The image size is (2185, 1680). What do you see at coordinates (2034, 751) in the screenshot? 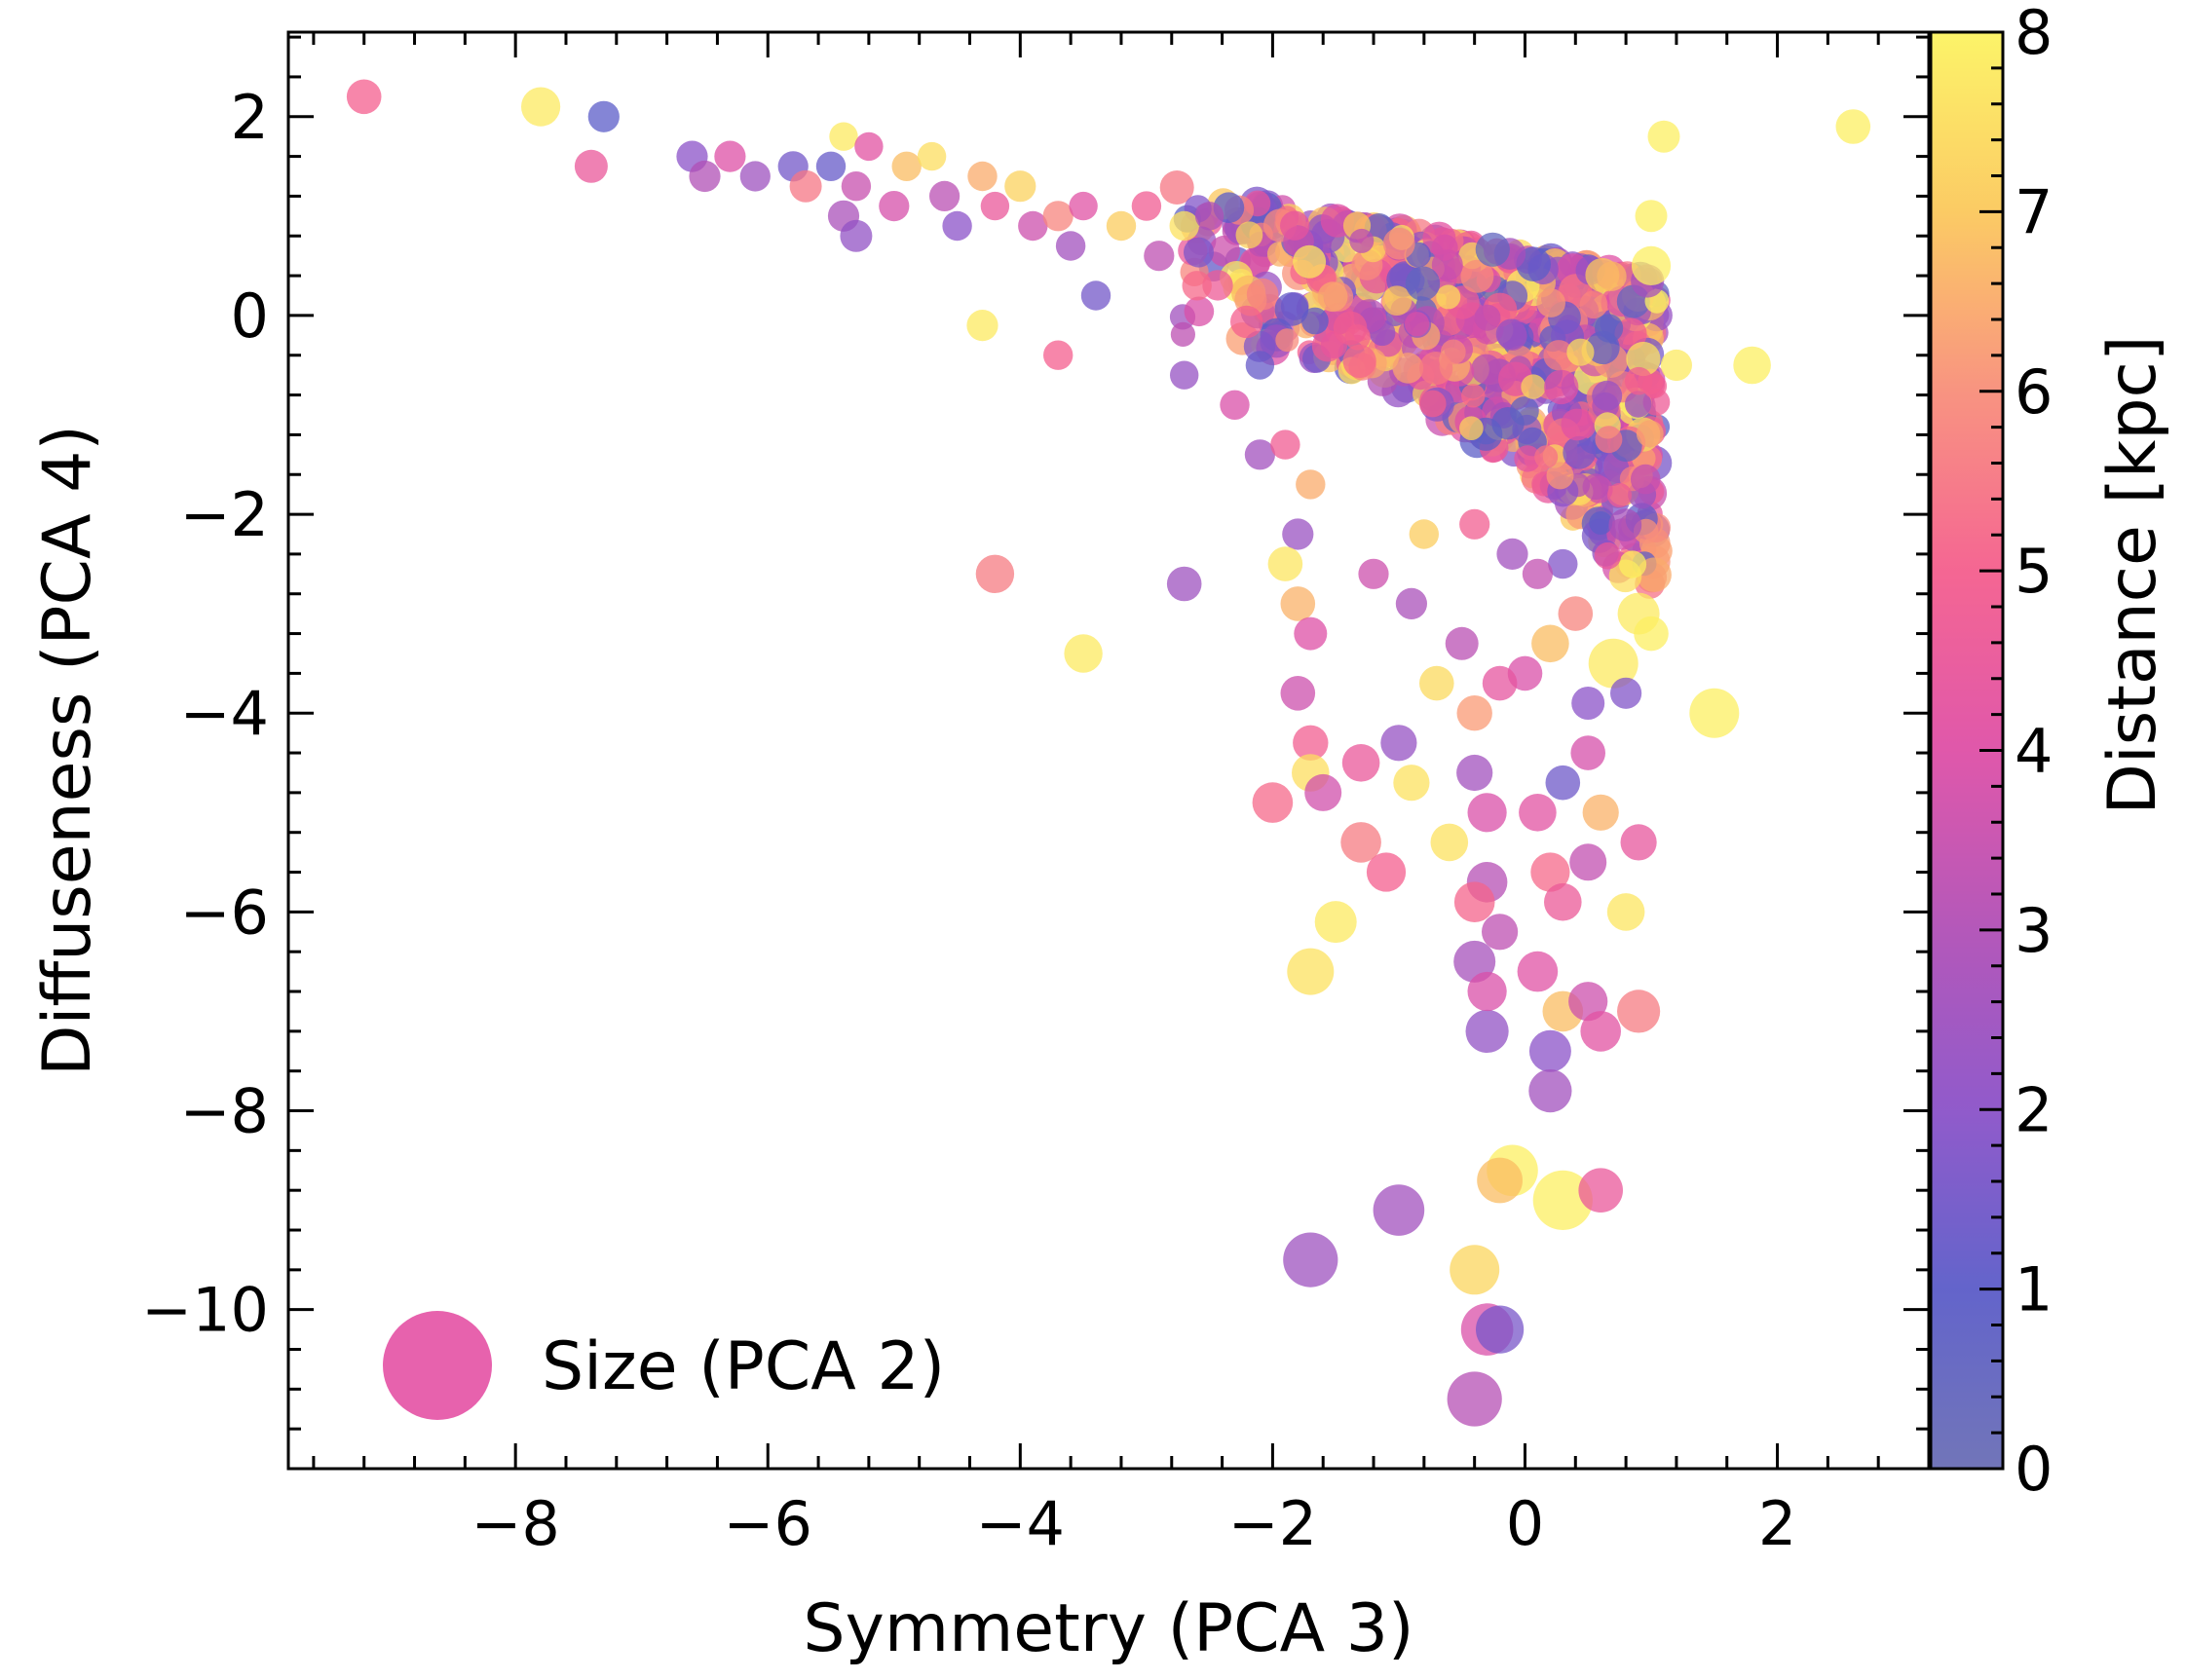
I see `colorbar-tick-label: 4` at bounding box center [2034, 751].